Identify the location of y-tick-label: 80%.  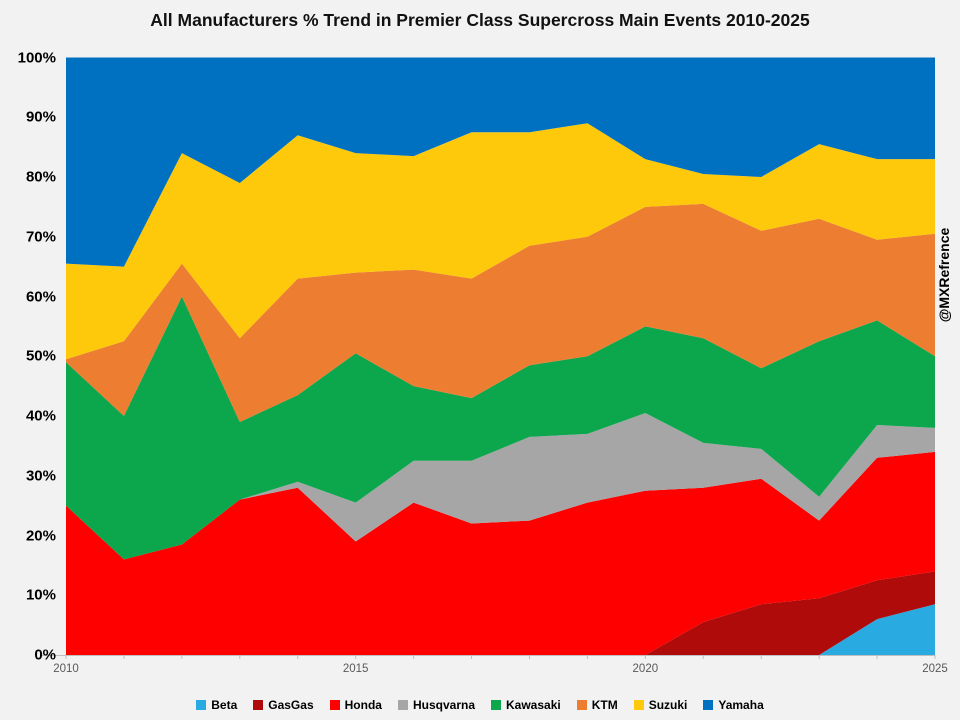
(40, 177).